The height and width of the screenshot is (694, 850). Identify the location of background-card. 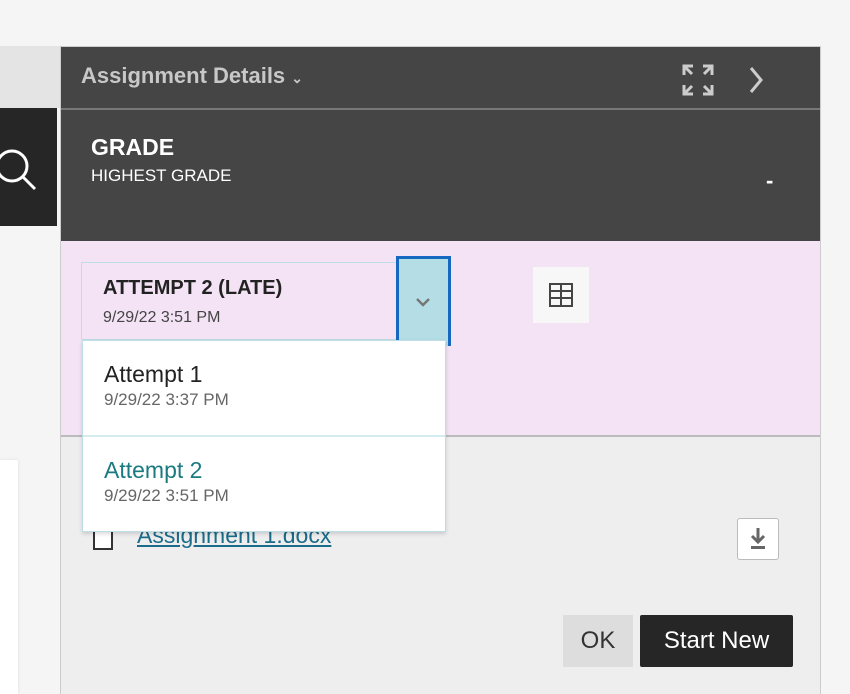
(9, 577).